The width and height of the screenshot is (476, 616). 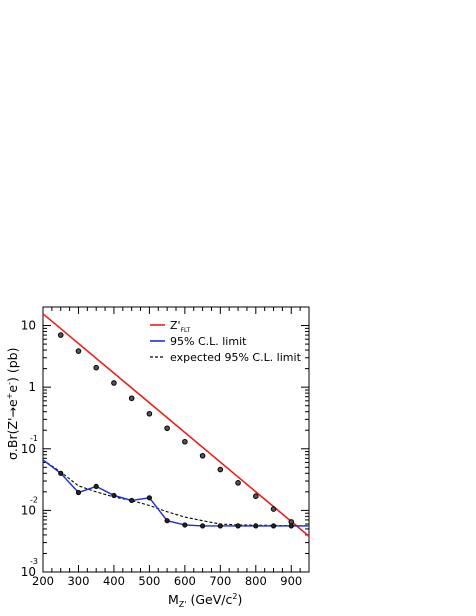 I want to click on x-tick-label: 200, so click(x=43, y=581).